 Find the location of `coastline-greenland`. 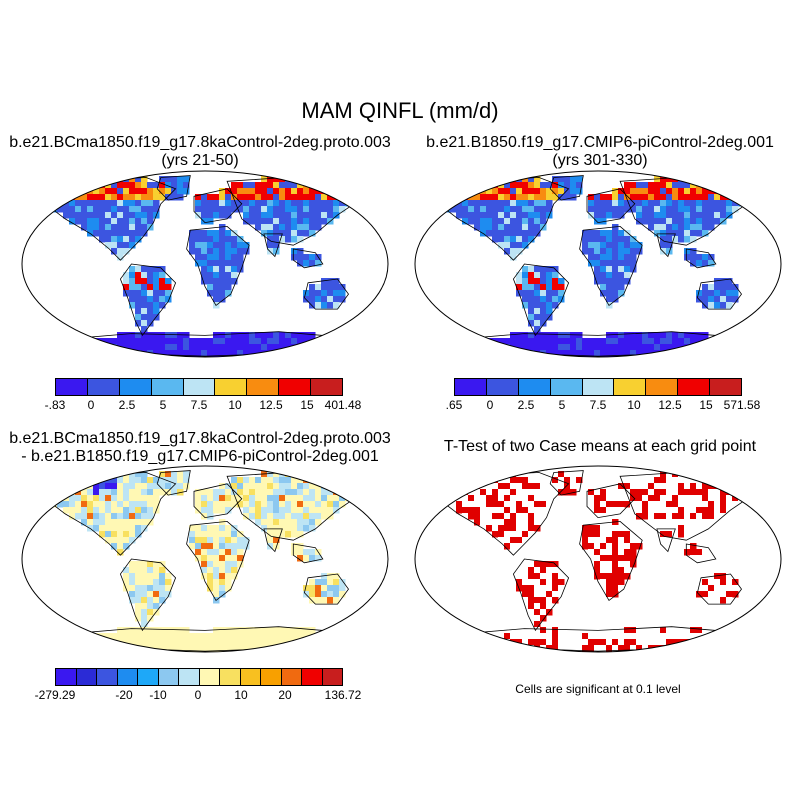

coastline-greenland is located at coordinates (566, 188).